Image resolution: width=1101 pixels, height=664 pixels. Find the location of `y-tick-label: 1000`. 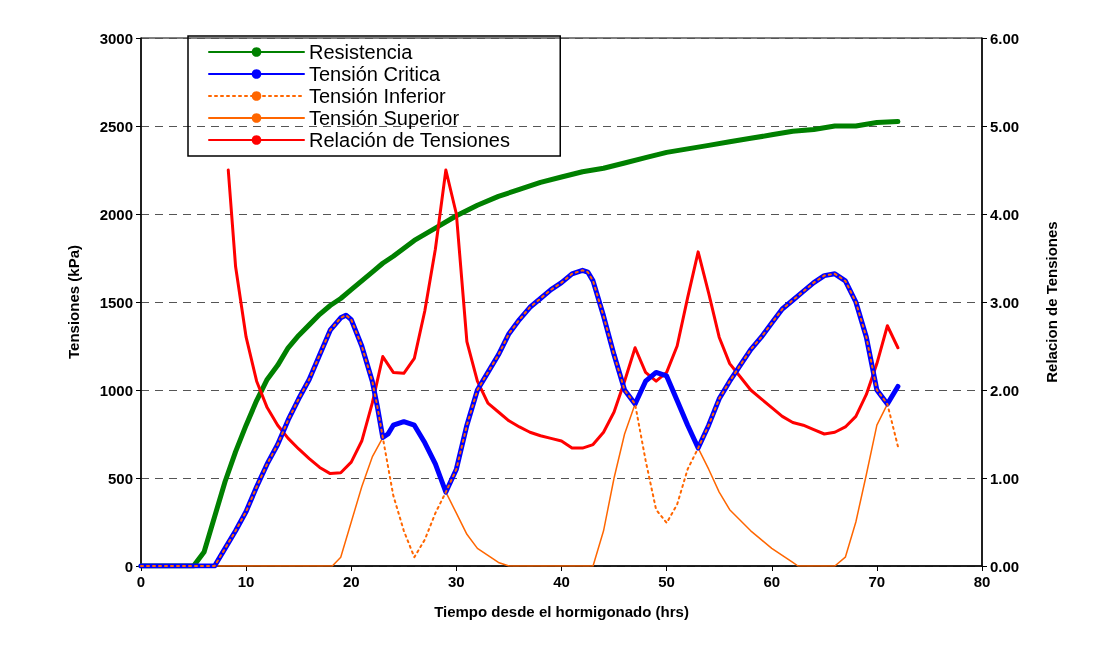

y-tick-label: 1000 is located at coordinates (116, 390).